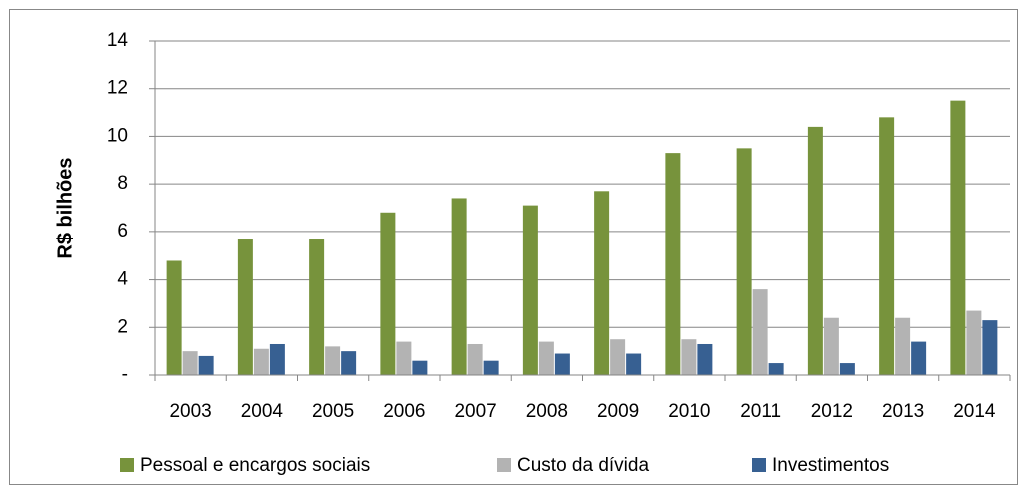 The height and width of the screenshot is (498, 1027). I want to click on y-tick-label: 8, so click(122, 183).